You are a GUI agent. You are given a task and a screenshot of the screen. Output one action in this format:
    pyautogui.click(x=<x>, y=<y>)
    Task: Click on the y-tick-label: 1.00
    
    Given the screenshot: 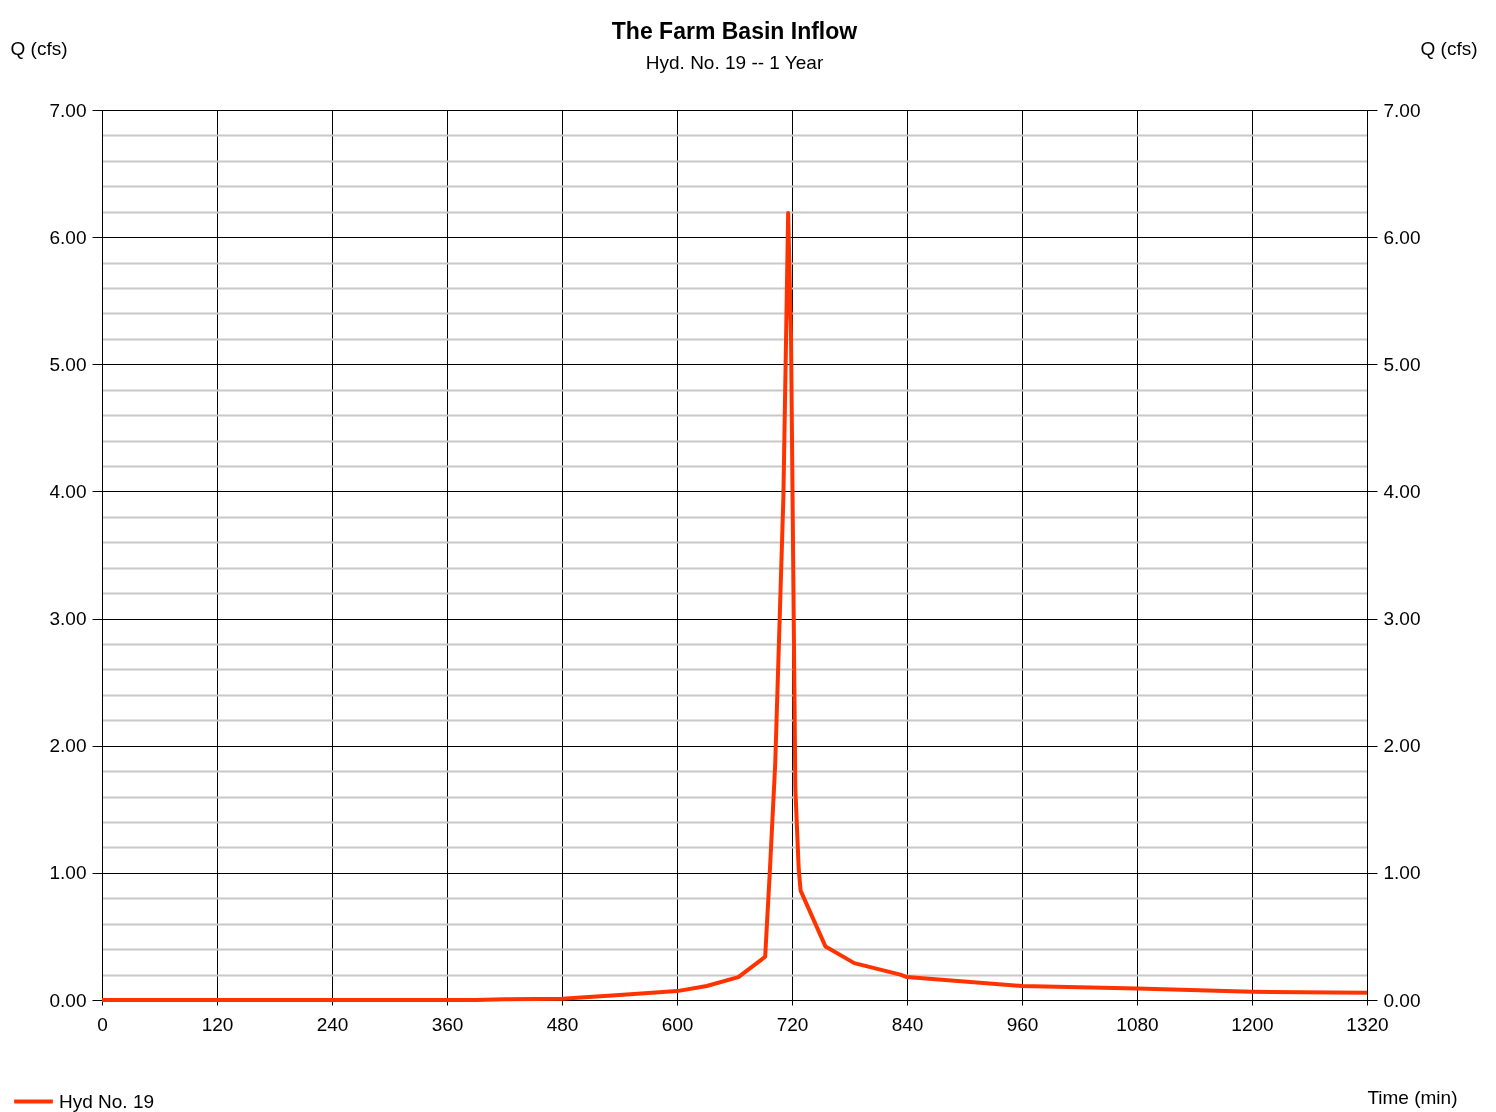 What is the action you would take?
    pyautogui.click(x=68, y=873)
    